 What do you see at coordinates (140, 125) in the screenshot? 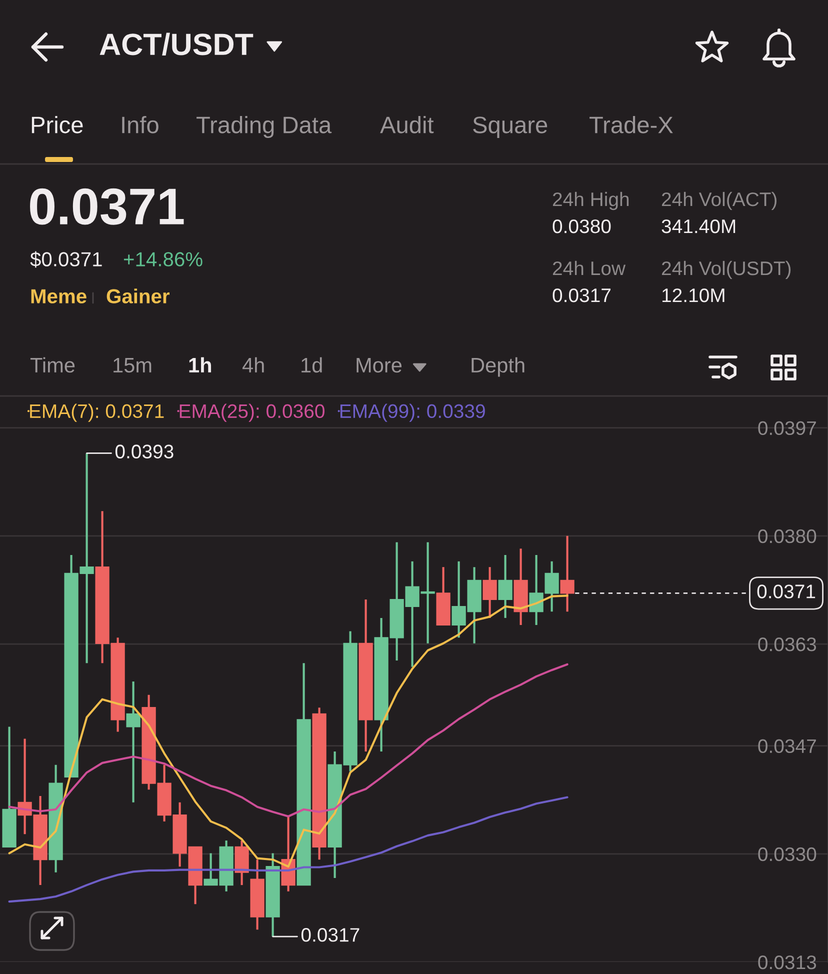
I see `text: Info` at bounding box center [140, 125].